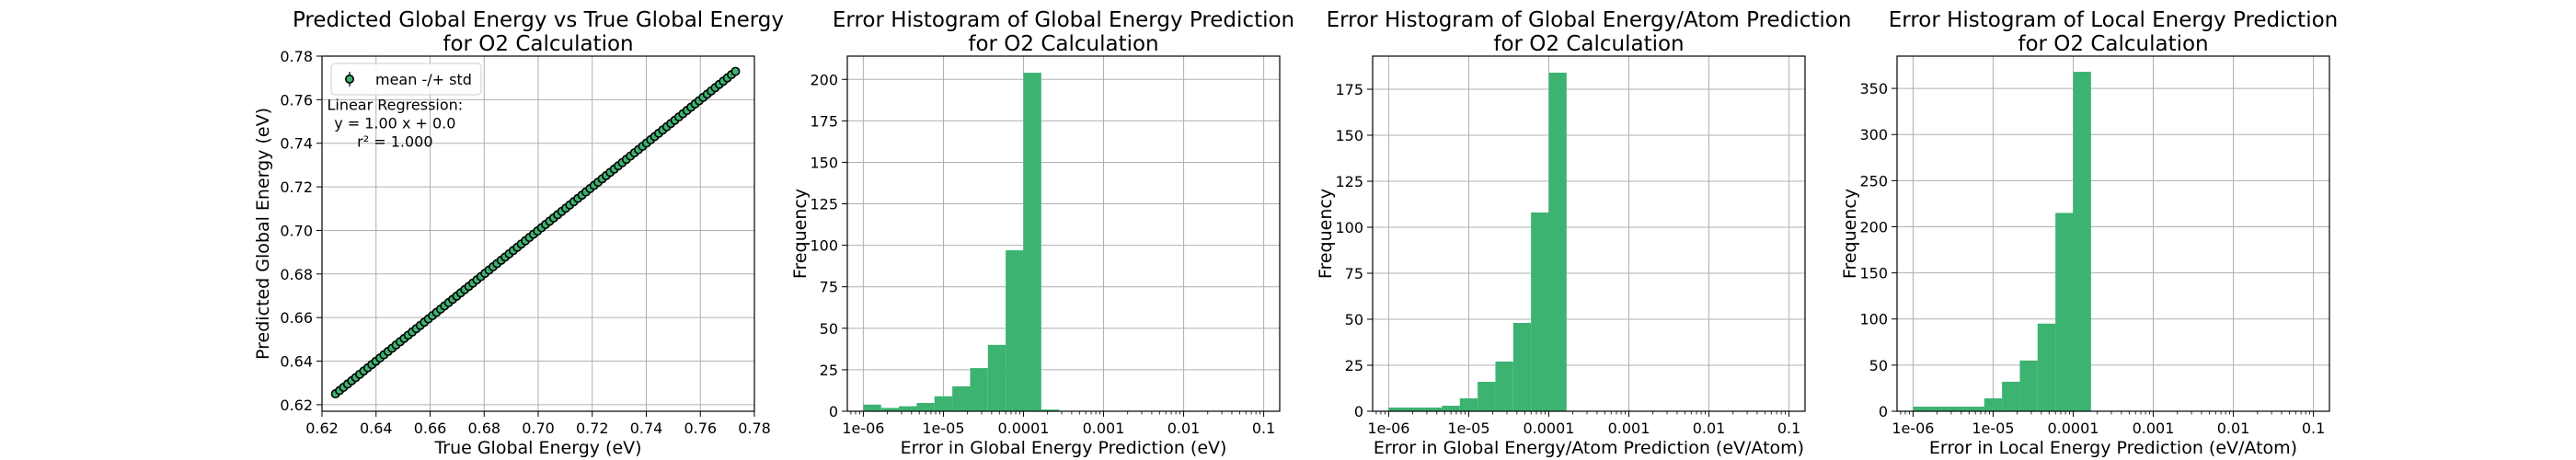 This screenshot has width=2576, height=460. I want to click on x-tick-label: 0.76, so click(700, 428).